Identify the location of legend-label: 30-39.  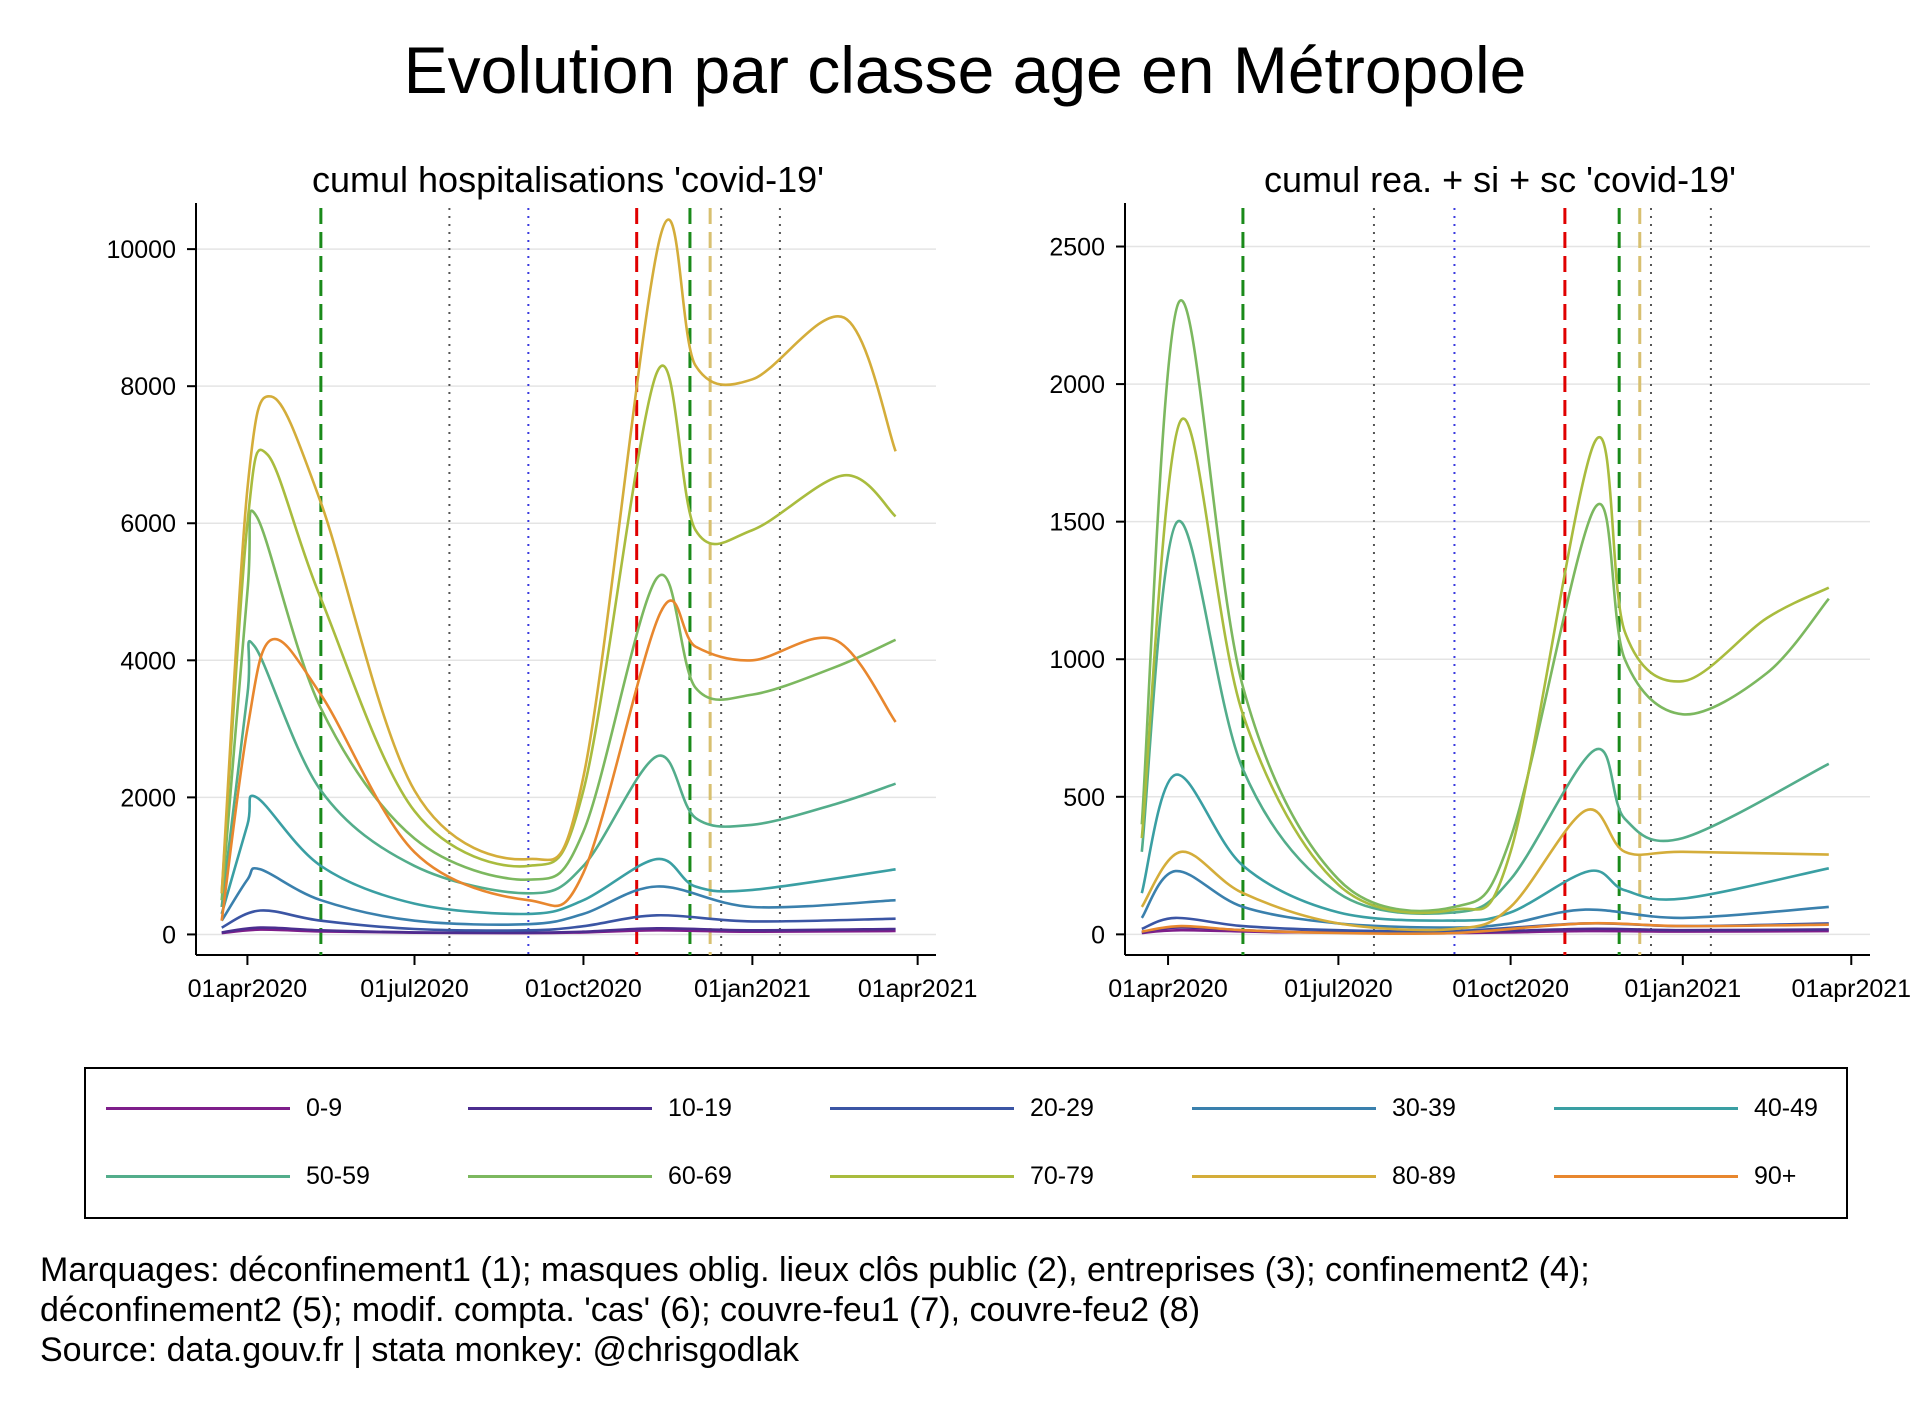
(1424, 1108).